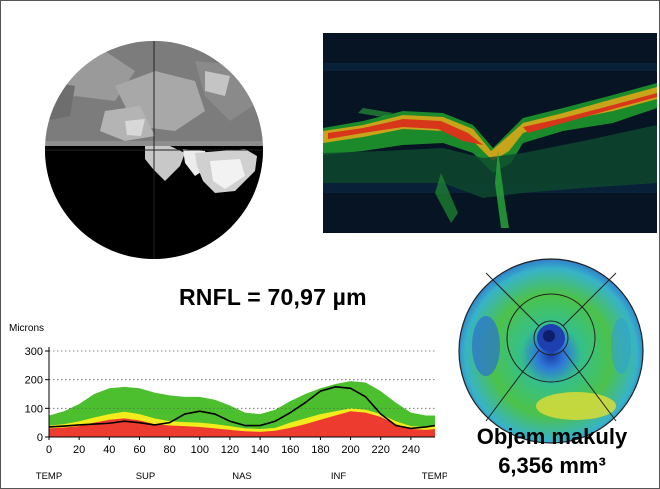  What do you see at coordinates (411, 450) in the screenshot?
I see `x-tick-label: 240` at bounding box center [411, 450].